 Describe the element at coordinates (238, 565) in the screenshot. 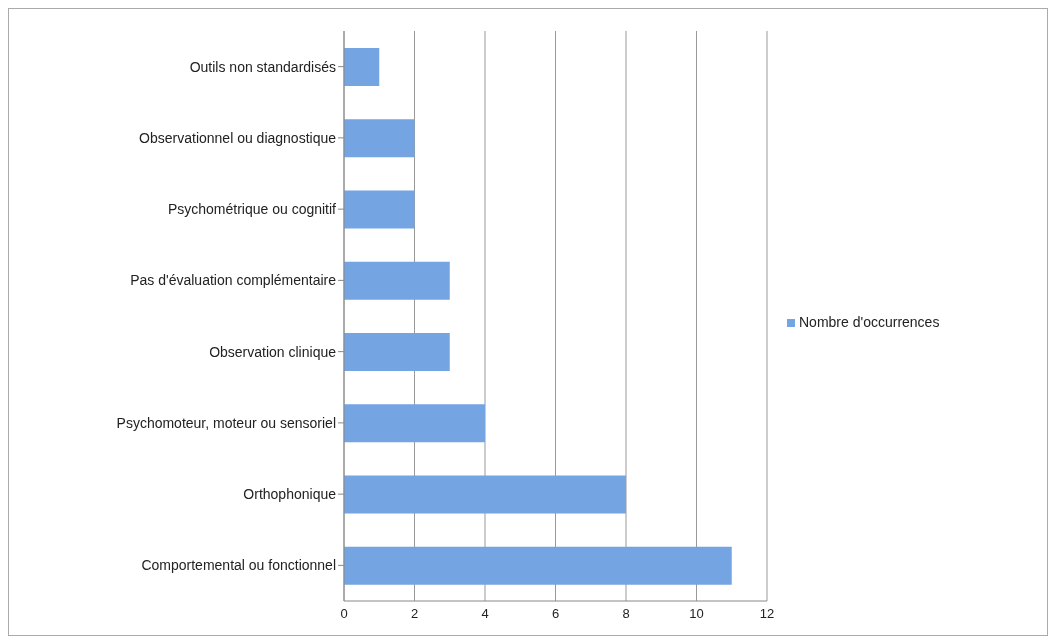

I see `y-tick-label: Comportemental ou fonctionnel` at that location.